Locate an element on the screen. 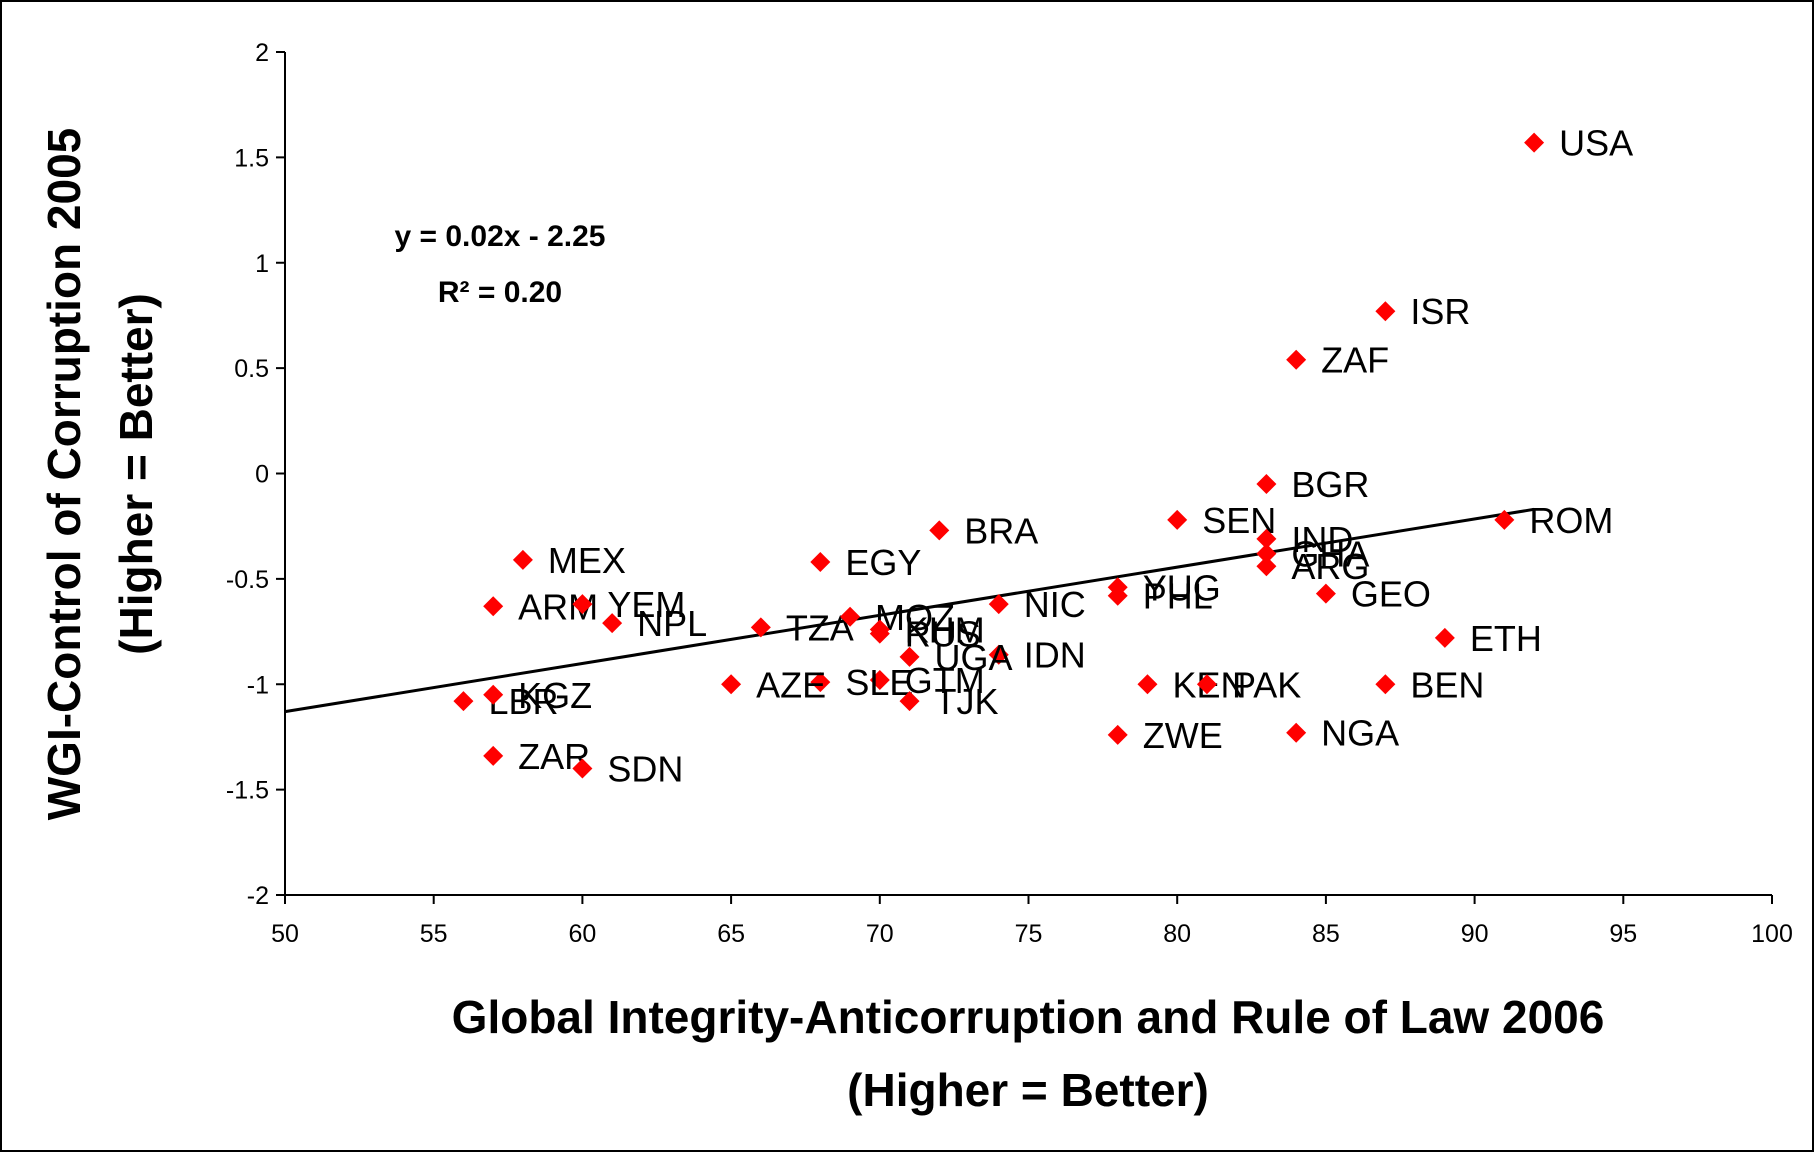 The image size is (1816, 1159). point-label: EGY is located at coordinates (883, 562).